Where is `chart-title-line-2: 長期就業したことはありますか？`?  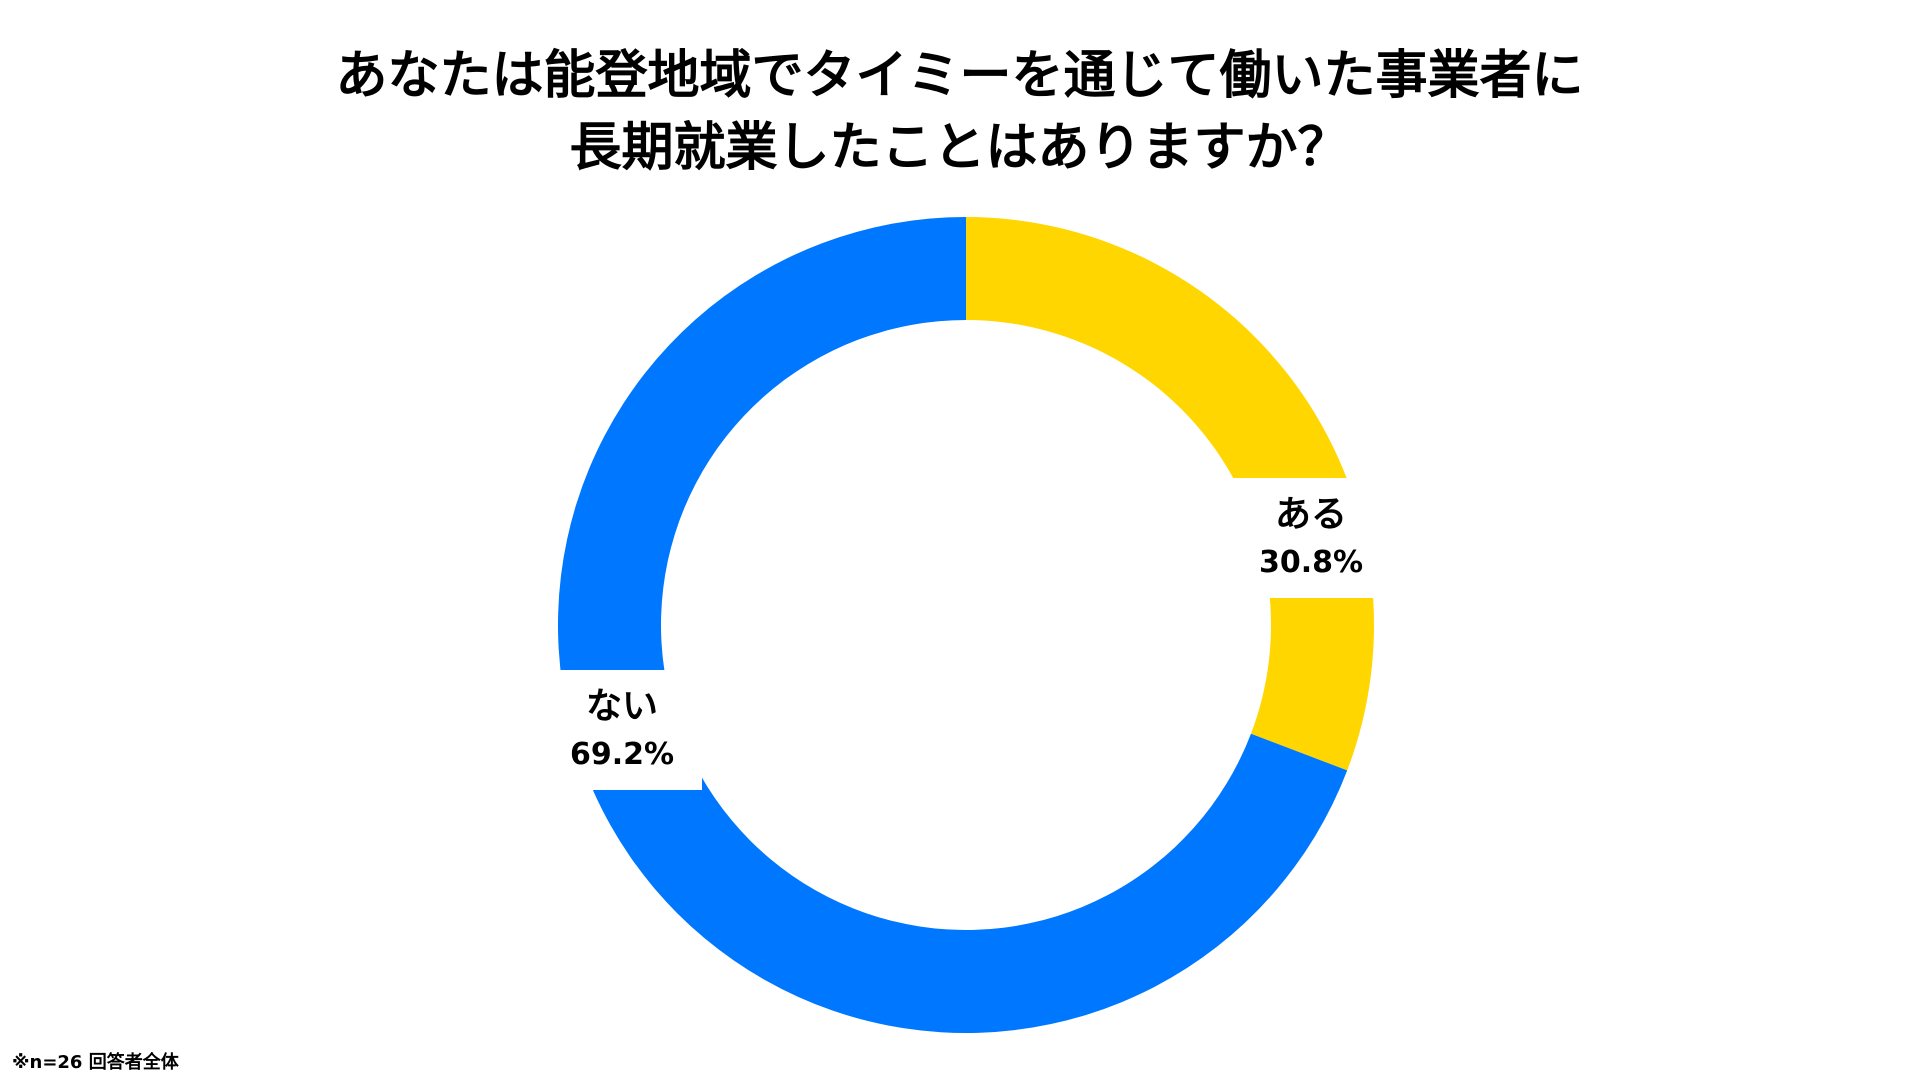
chart-title-line-2: 長期就業したことはありますか？ is located at coordinates (959, 148).